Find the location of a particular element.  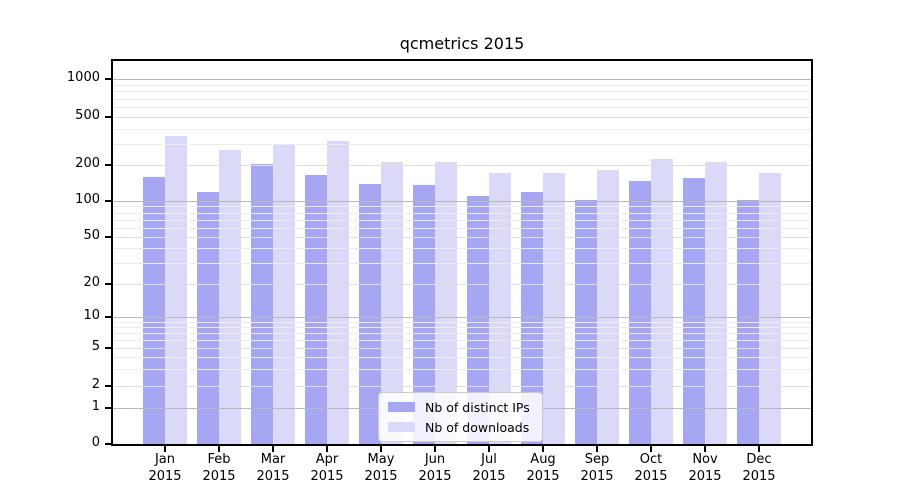

x-tick-label-month: Nov is located at coordinates (705, 459).